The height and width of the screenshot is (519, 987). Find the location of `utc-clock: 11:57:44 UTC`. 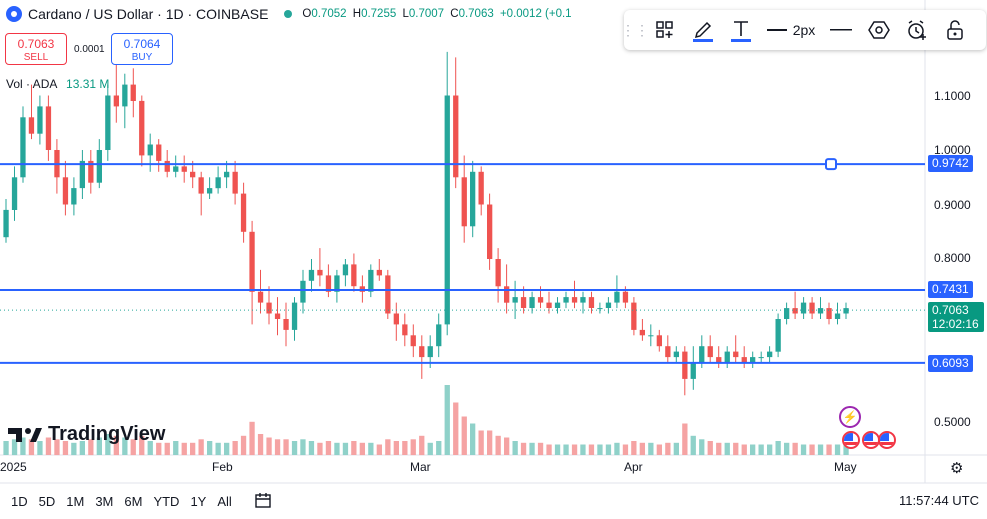

utc-clock: 11:57:44 UTC is located at coordinates (939, 500).